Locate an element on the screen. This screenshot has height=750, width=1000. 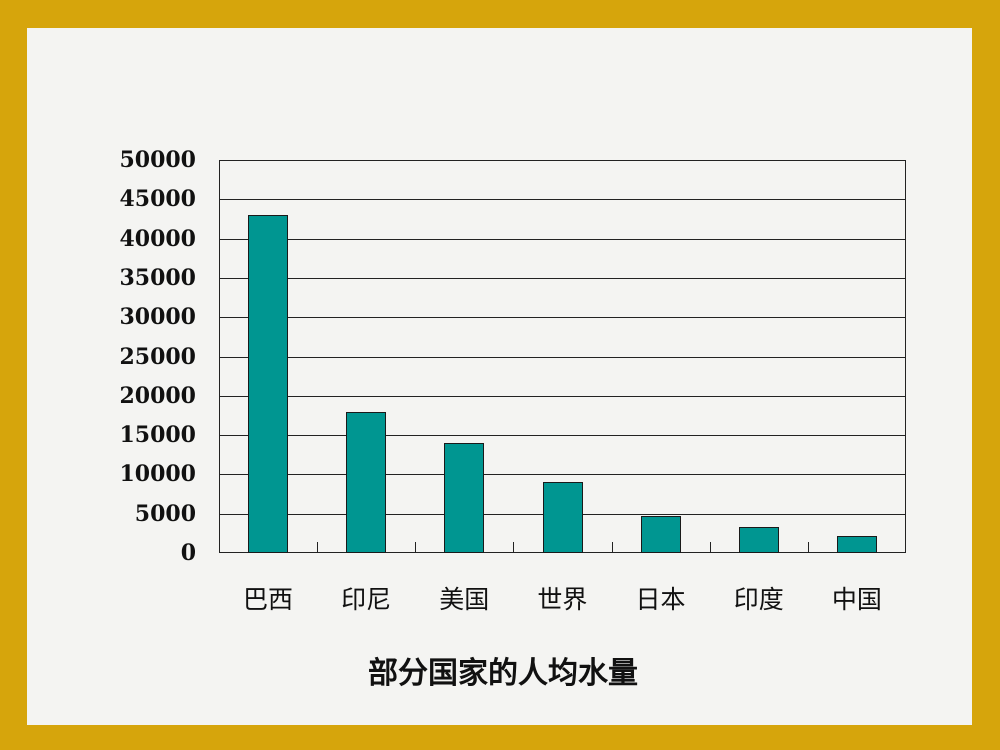
x-category-label: 印度 is located at coordinates (758, 599).